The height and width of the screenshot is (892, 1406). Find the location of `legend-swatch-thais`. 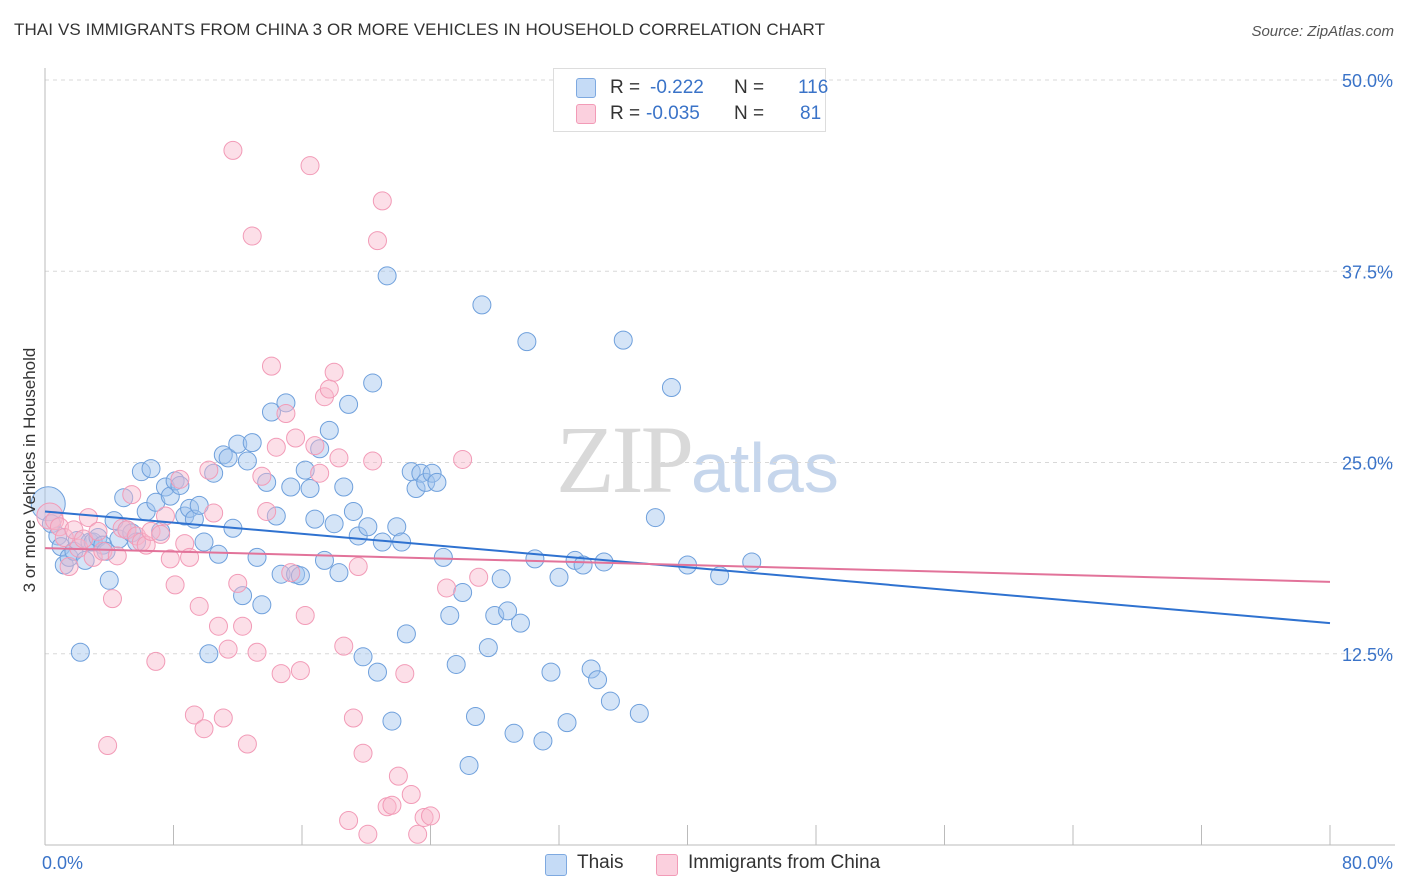

legend-swatch-thais is located at coordinates (586, 88).